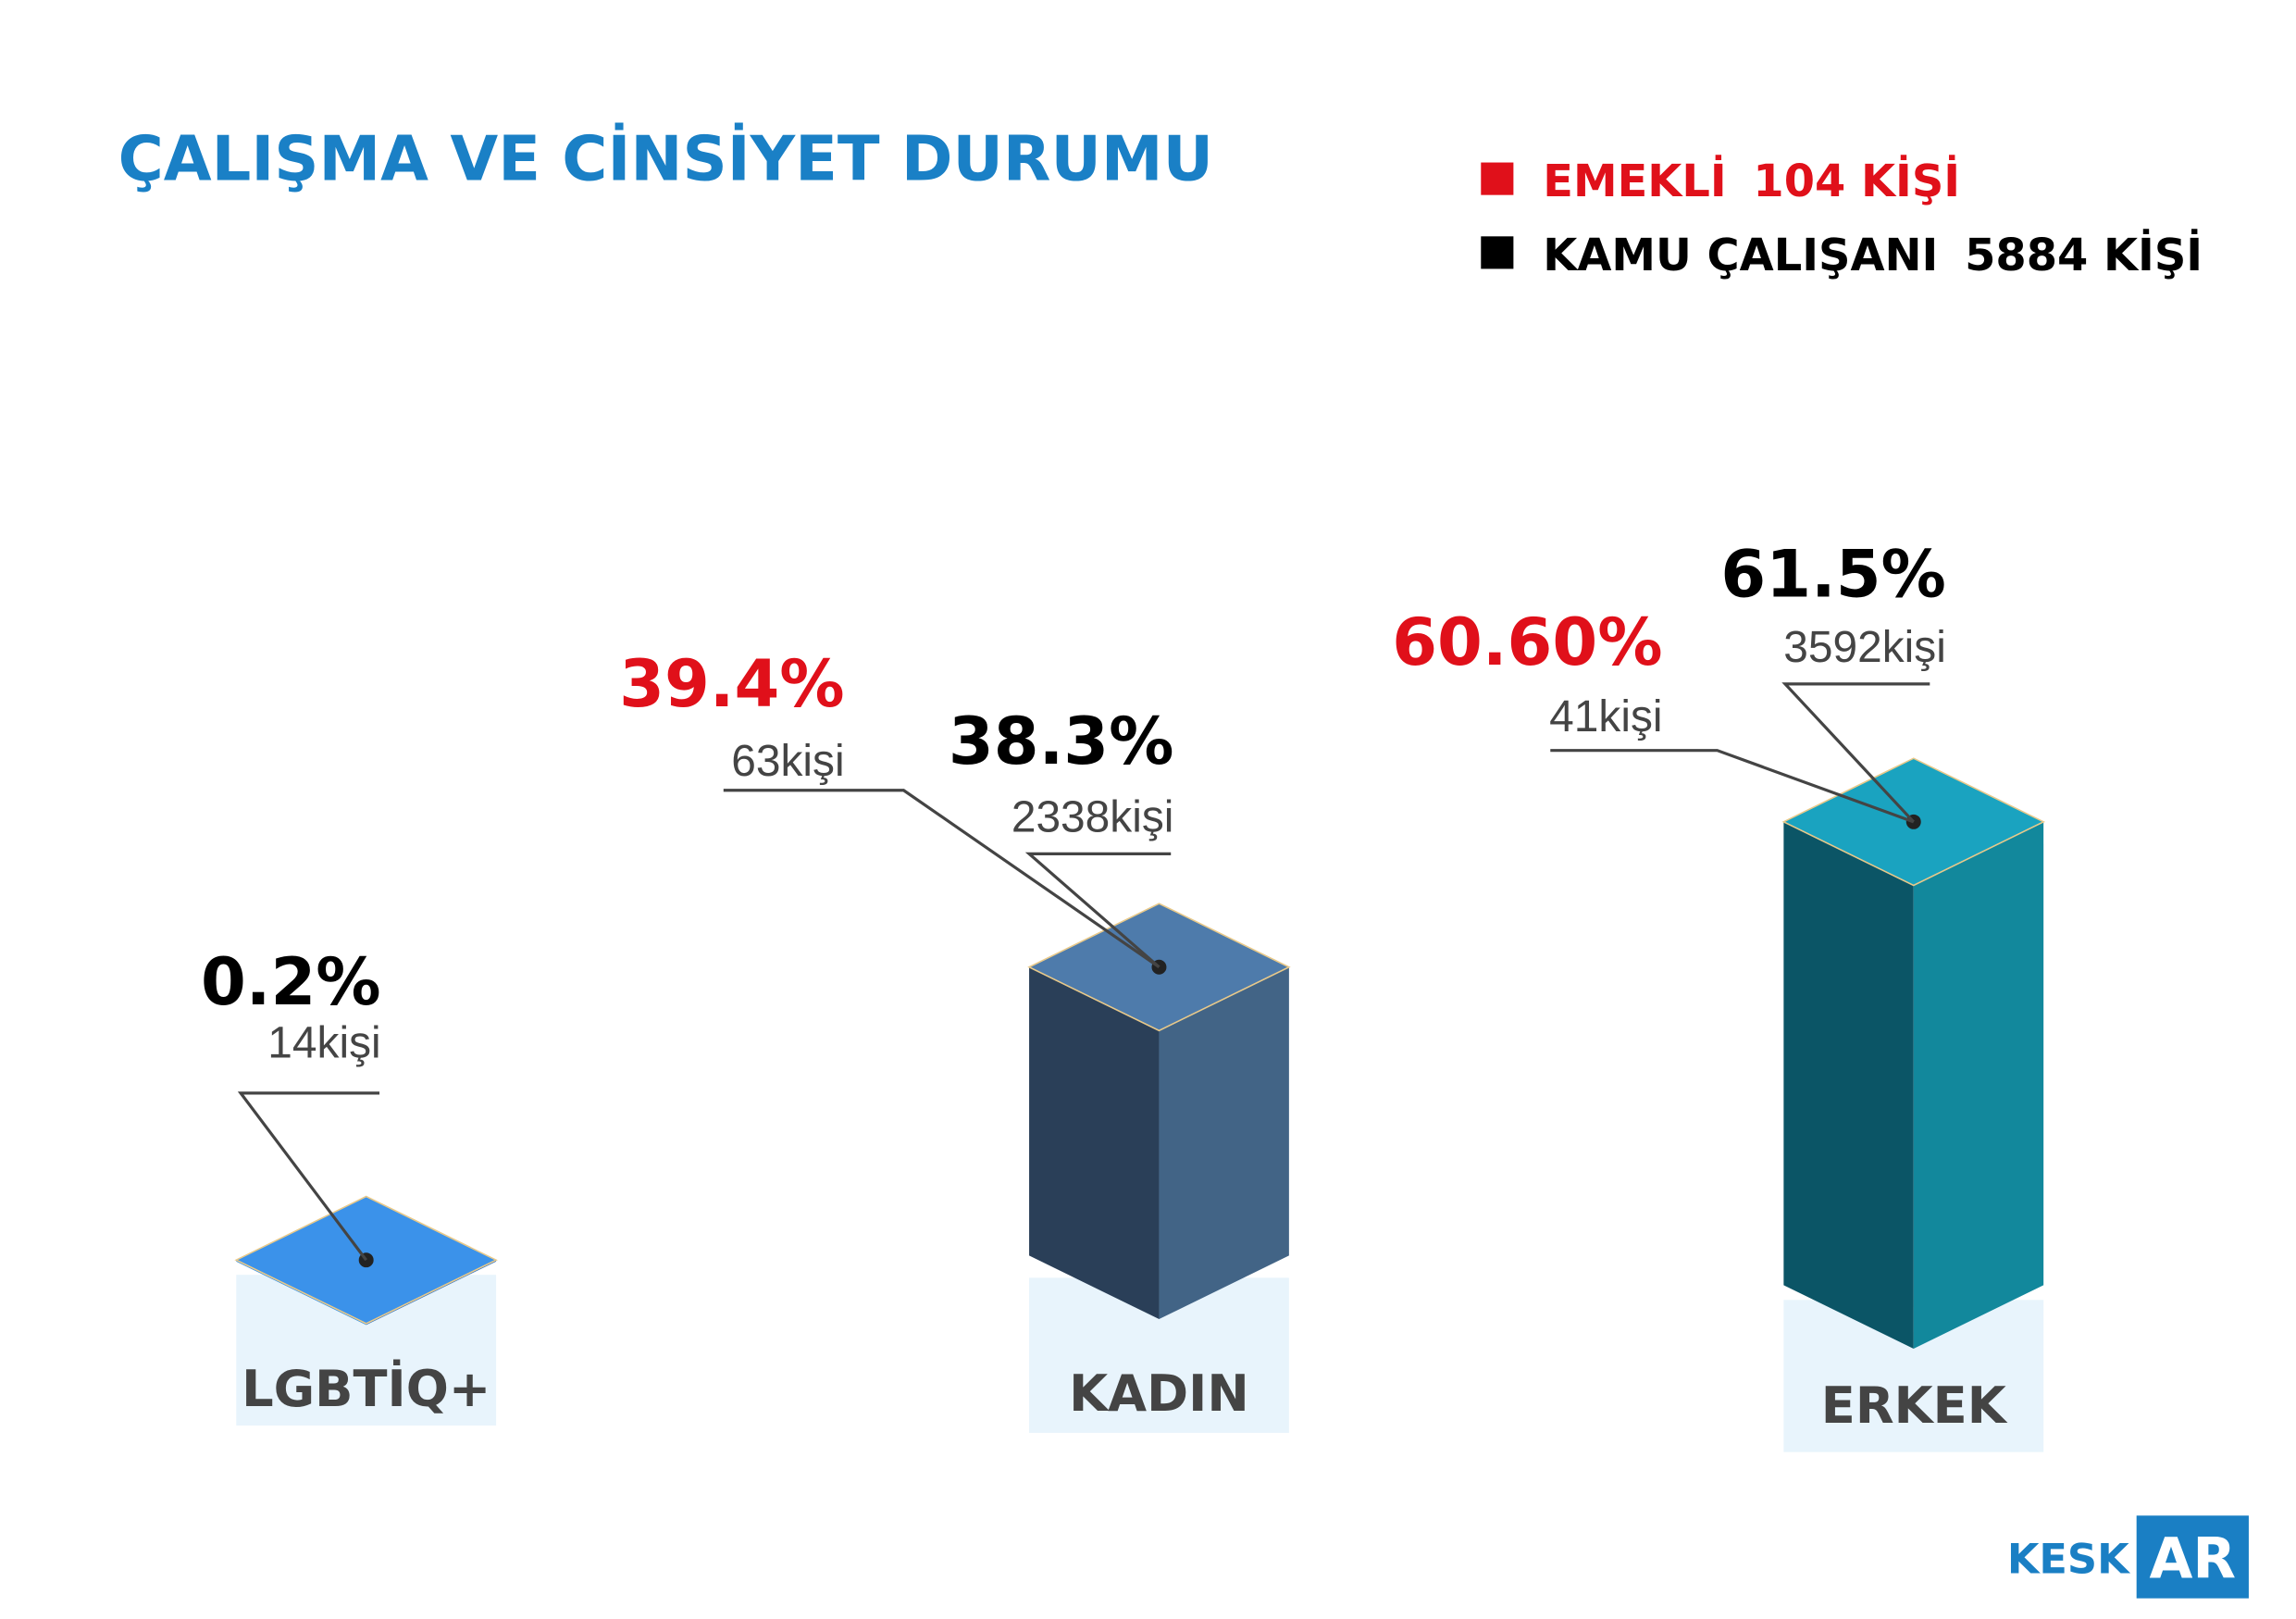 This screenshot has height=1619, width=2296. Describe the element at coordinates (323, 1044) in the screenshot. I see `count-label: 14kişi` at that location.